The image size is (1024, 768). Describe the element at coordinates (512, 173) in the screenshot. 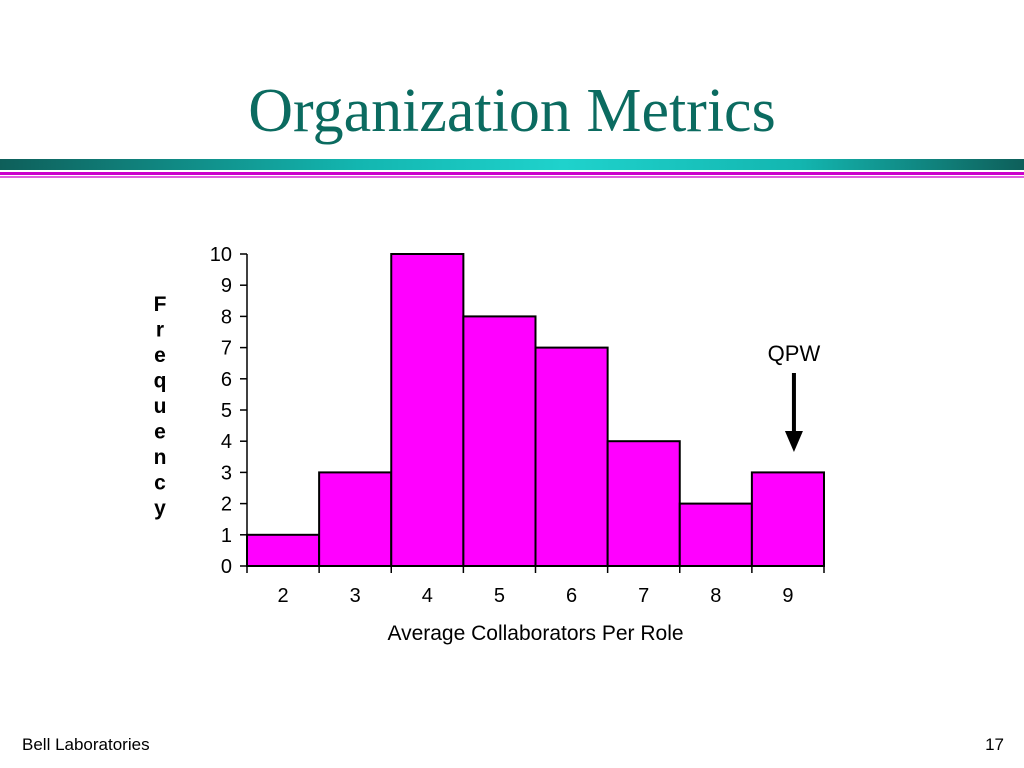

I see `title-divider-magenta` at that location.